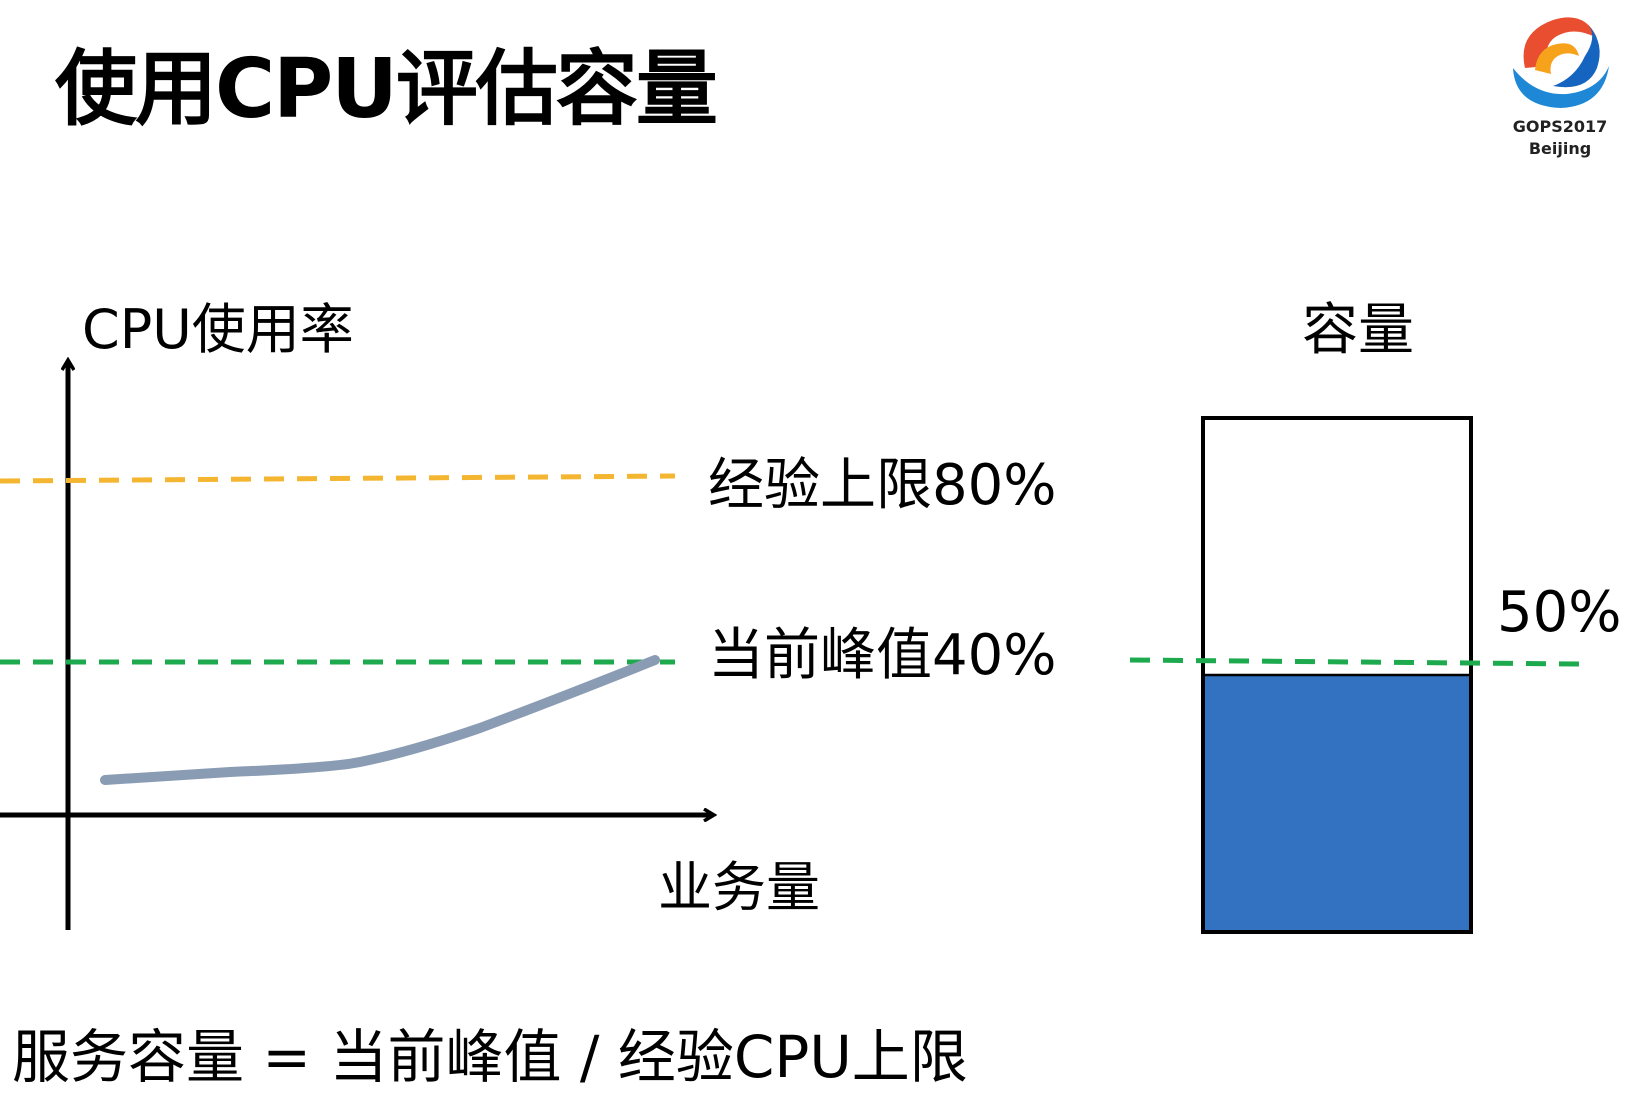 The width and height of the screenshot is (1638, 1096). I want to click on cpu-usage-curve, so click(380, 720).